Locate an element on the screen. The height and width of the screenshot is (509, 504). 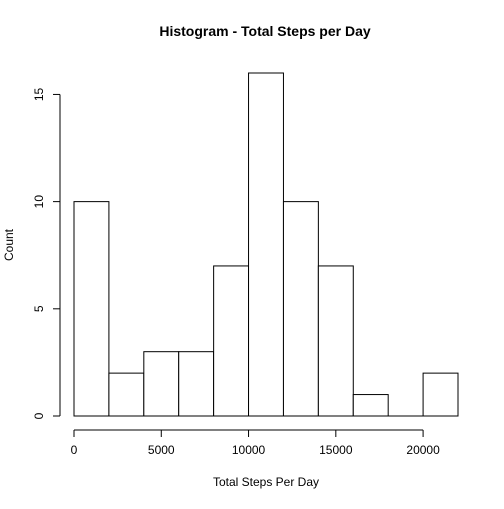
y-tick-label: 5 is located at coordinates (39, 308).